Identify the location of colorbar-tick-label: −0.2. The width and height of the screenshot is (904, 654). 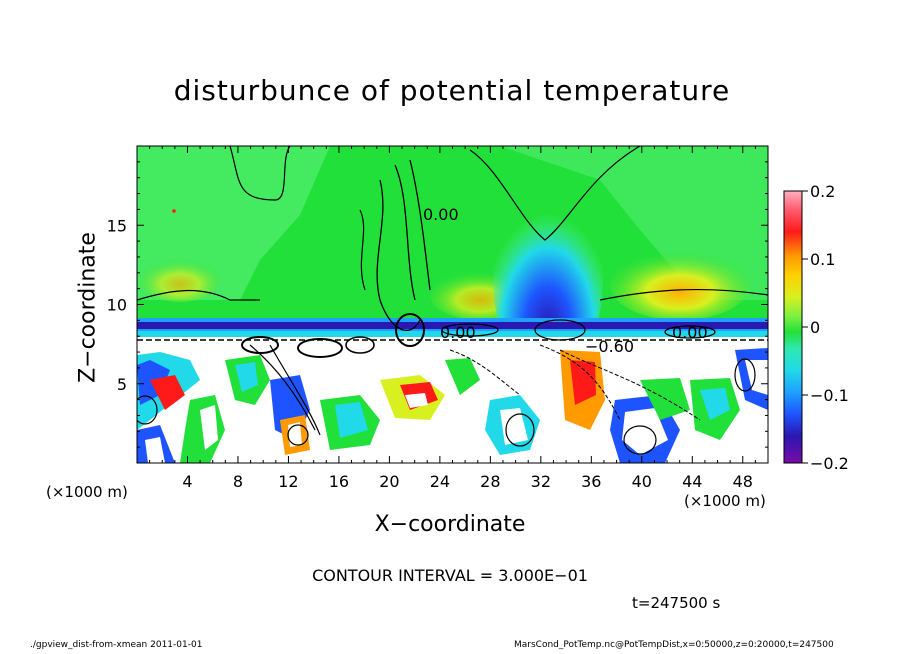
(829, 463).